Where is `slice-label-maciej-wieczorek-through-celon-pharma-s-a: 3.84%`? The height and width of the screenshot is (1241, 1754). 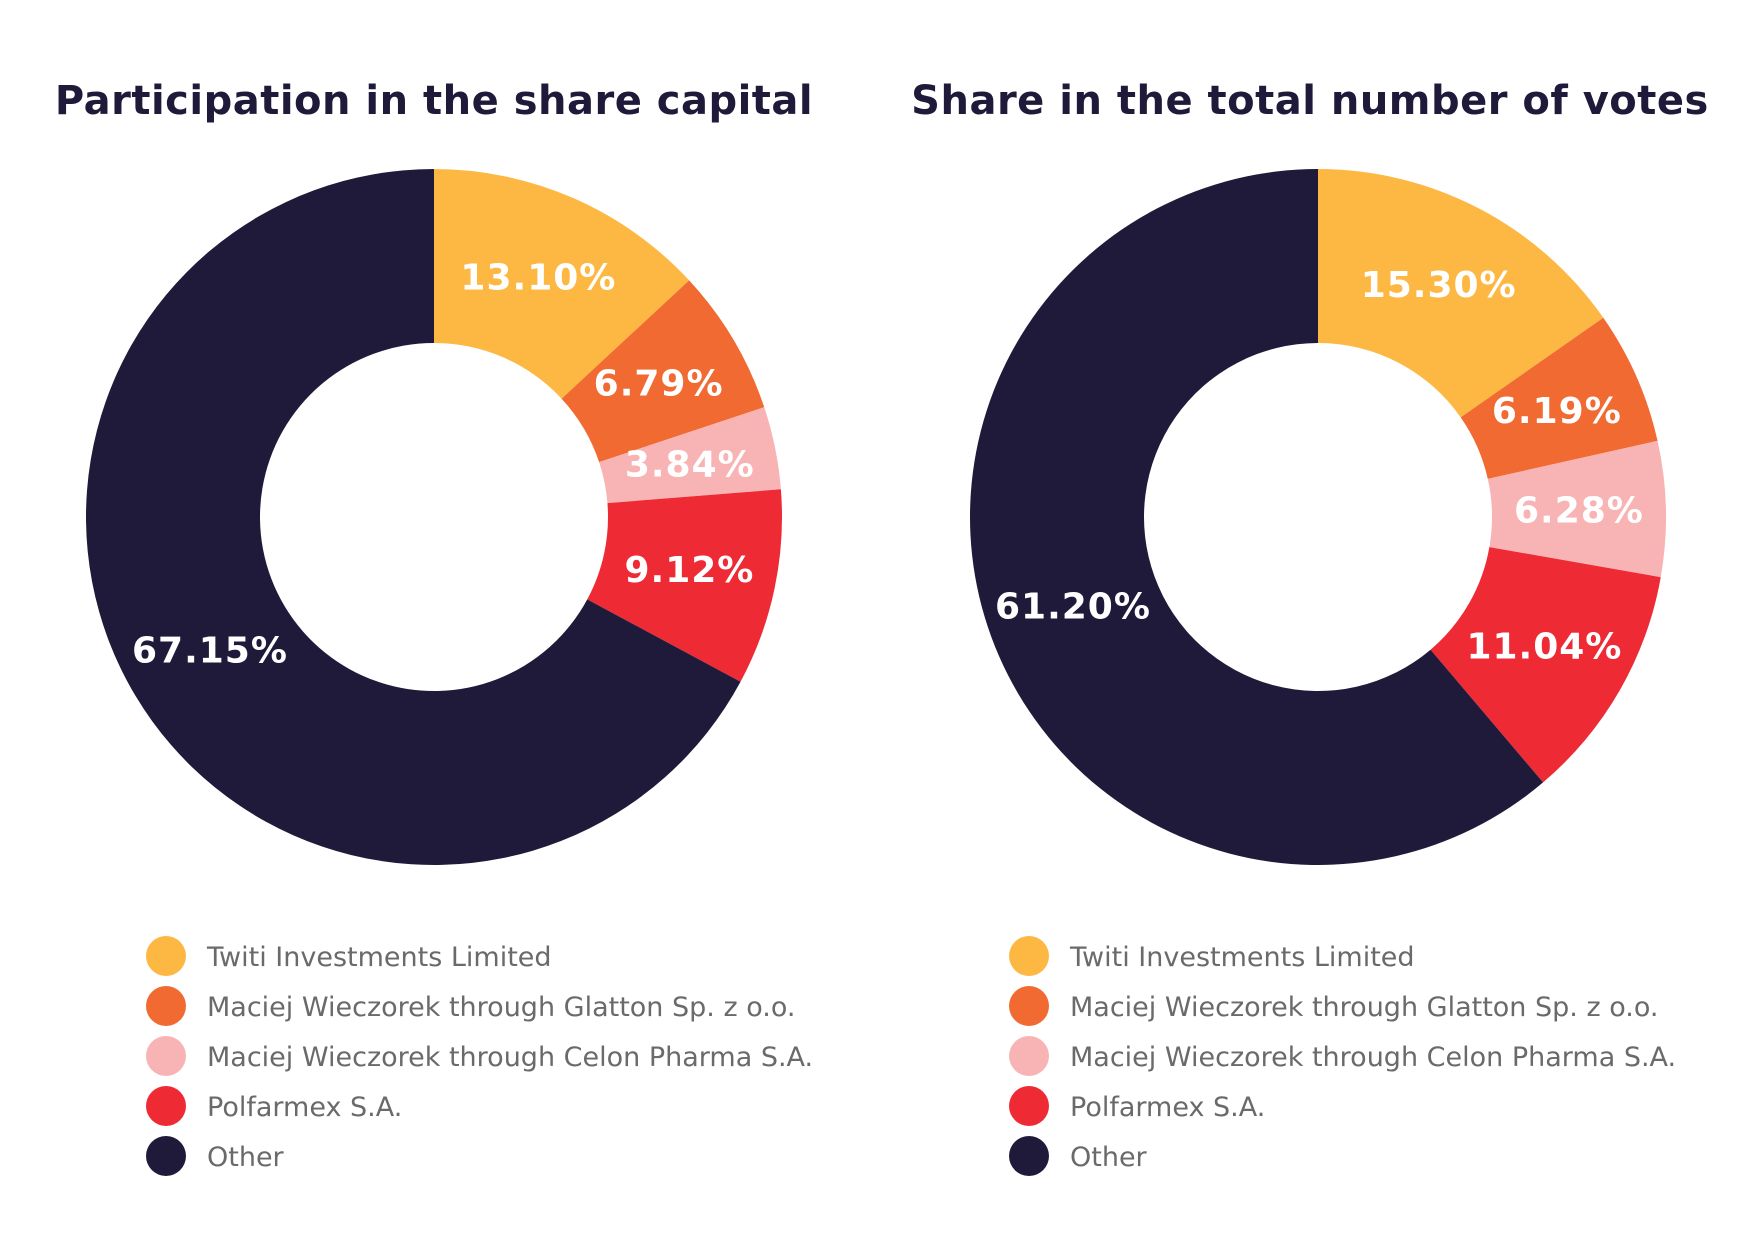
slice-label-maciej-wieczorek-through-celon-pharma-s-a: 3.84% is located at coordinates (690, 465).